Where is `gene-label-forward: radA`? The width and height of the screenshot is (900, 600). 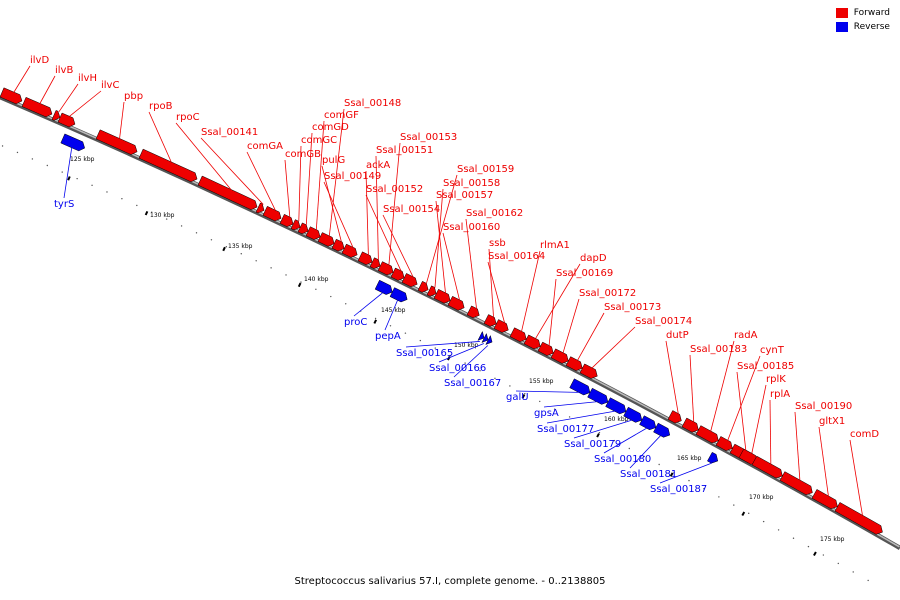 gene-label-forward: radA is located at coordinates (746, 335).